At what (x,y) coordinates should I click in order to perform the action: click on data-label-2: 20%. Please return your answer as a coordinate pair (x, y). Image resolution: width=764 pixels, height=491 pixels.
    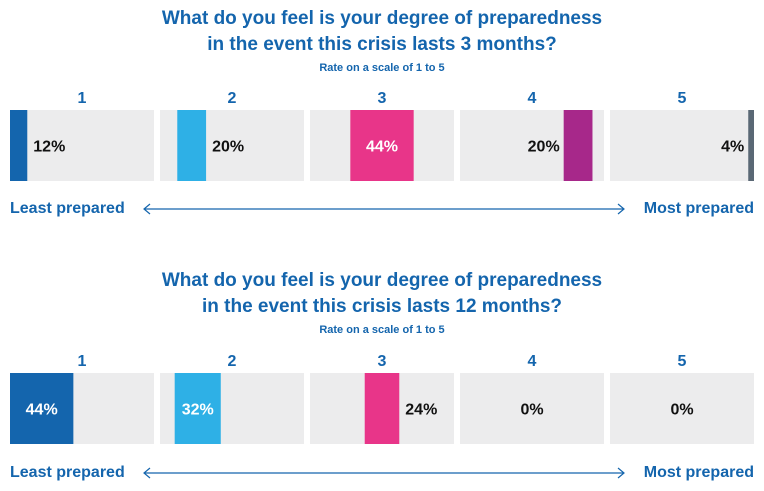
    Looking at the image, I should click on (228, 147).